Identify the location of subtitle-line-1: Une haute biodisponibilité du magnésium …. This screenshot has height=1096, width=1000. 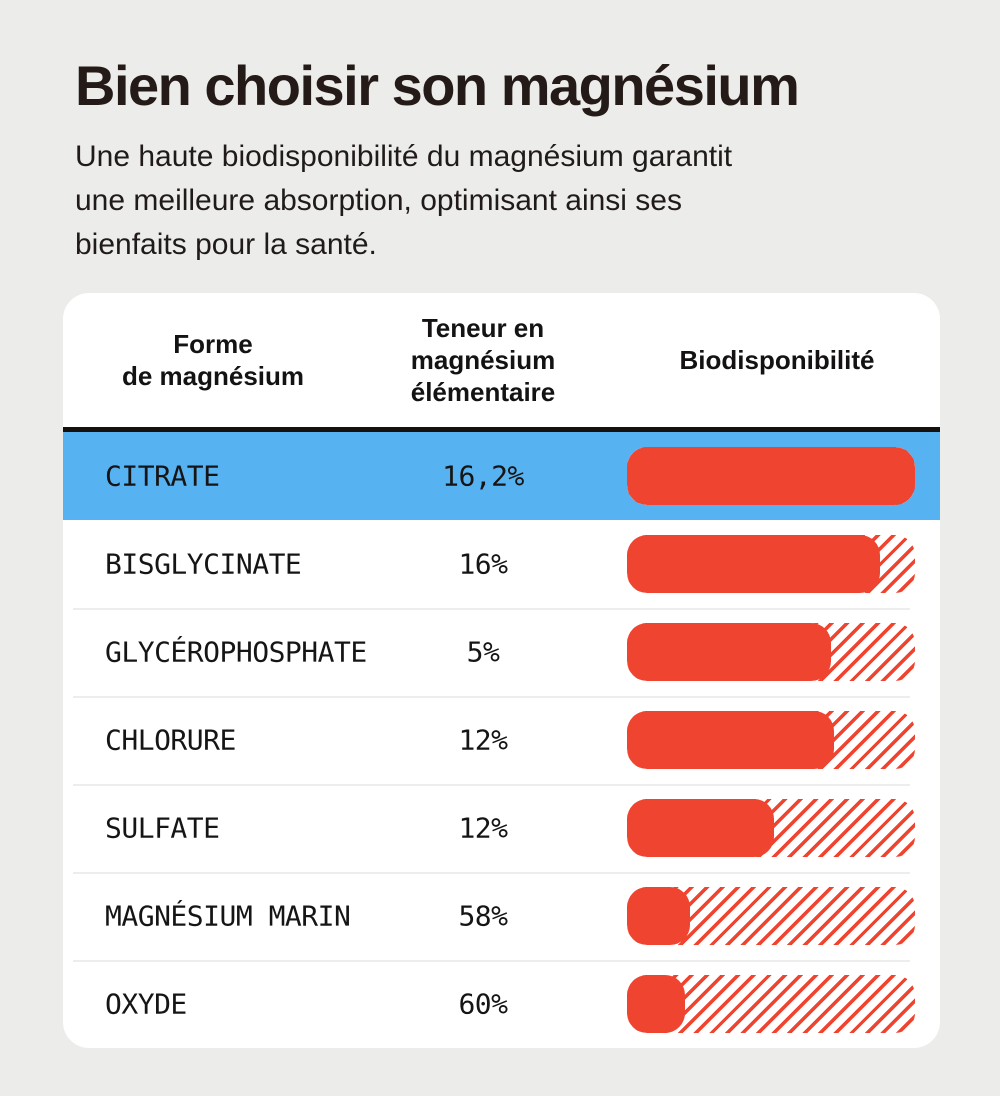
(404, 156).